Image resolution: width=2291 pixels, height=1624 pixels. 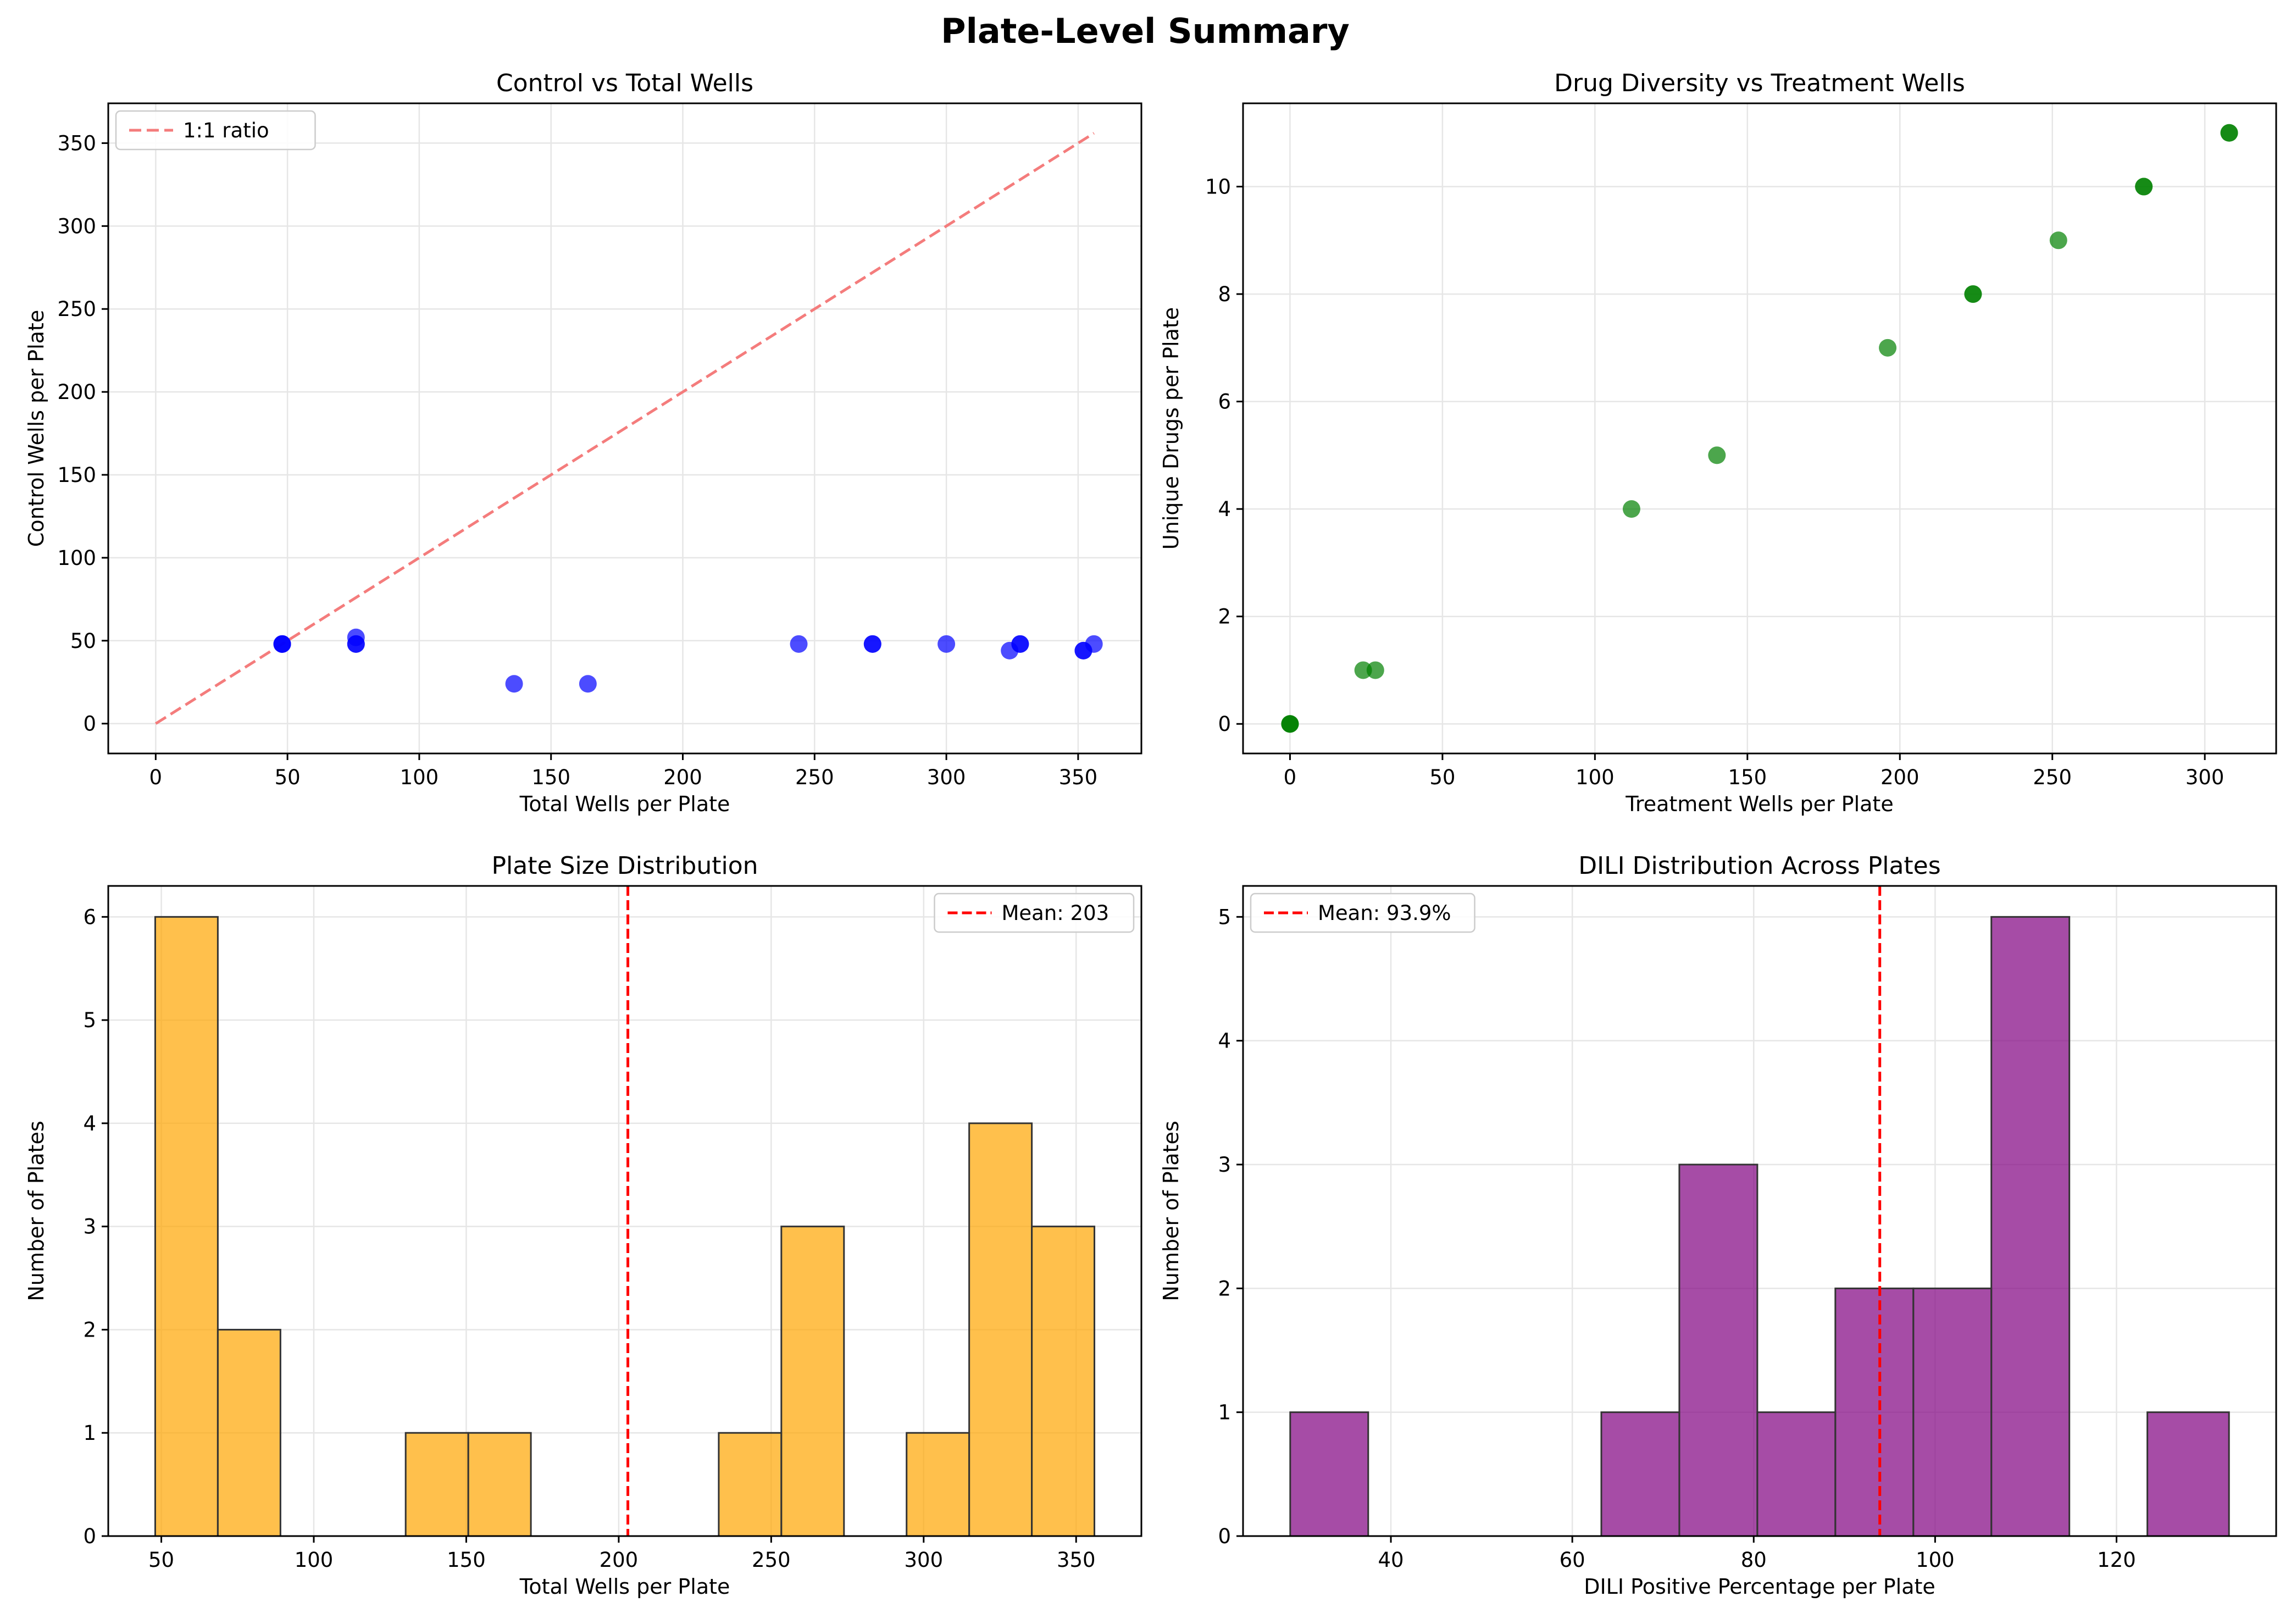 I want to click on y-tick-label: 350, so click(x=77, y=143).